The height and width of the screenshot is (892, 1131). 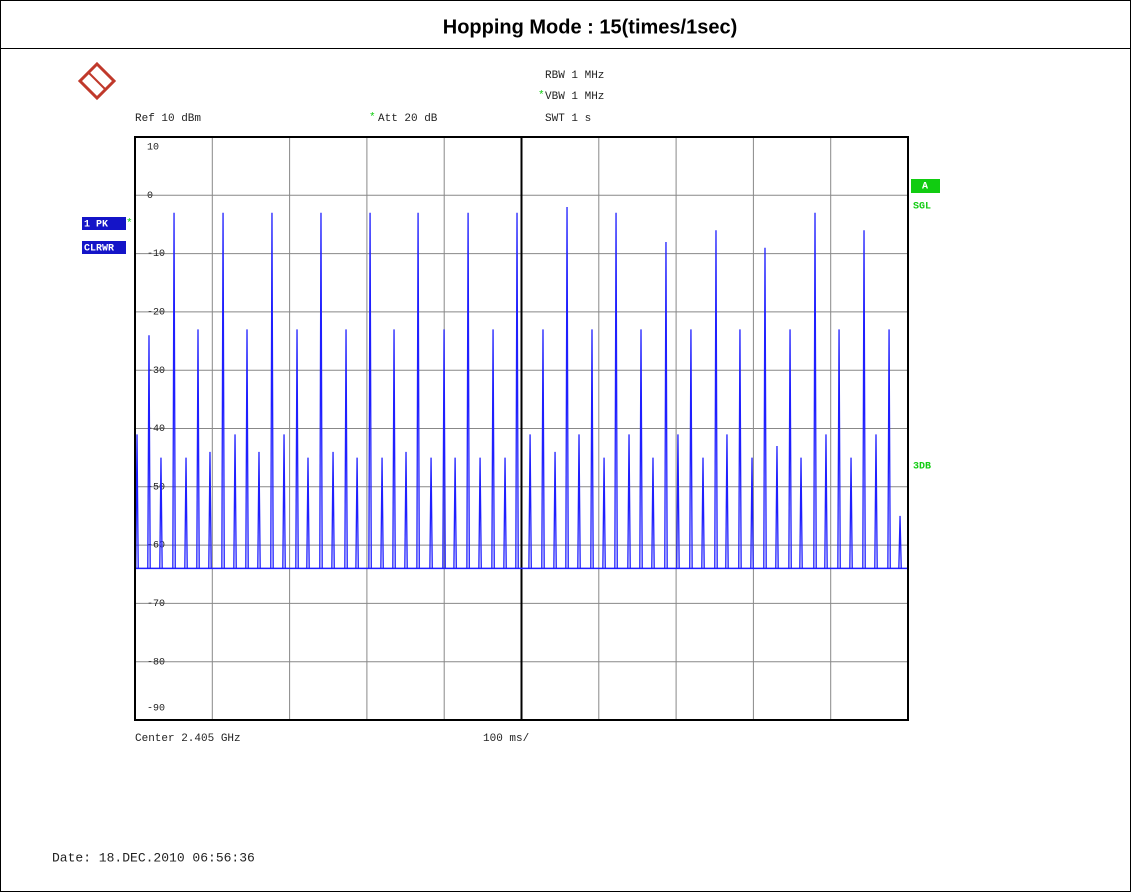 I want to click on y-tick-label: -10, so click(x=156, y=254).